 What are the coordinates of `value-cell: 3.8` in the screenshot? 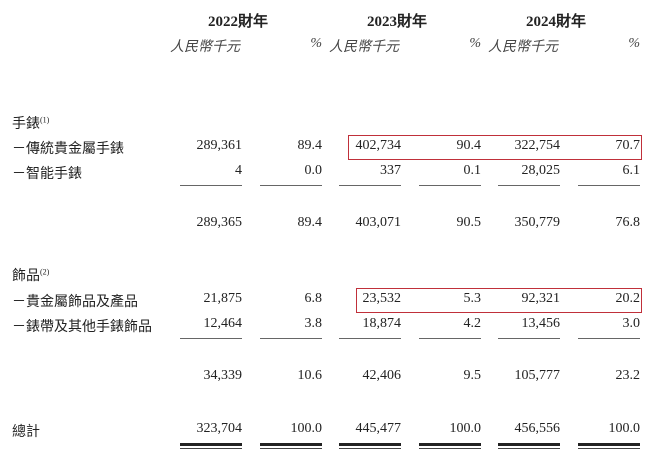 It's located at (313, 323).